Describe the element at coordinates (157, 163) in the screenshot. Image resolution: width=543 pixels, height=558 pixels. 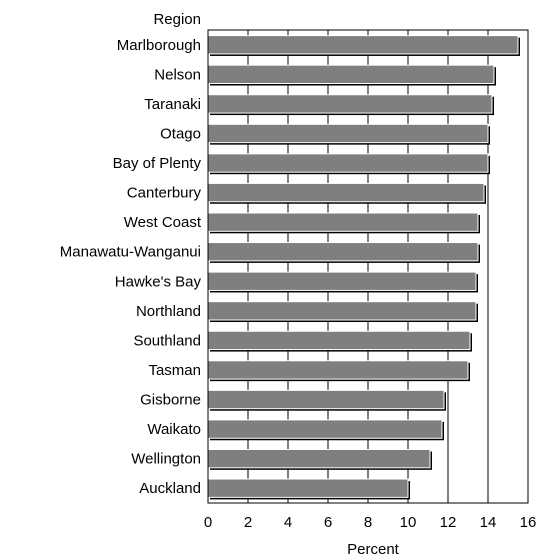
I see `category-label-4: Bay of Plenty` at that location.